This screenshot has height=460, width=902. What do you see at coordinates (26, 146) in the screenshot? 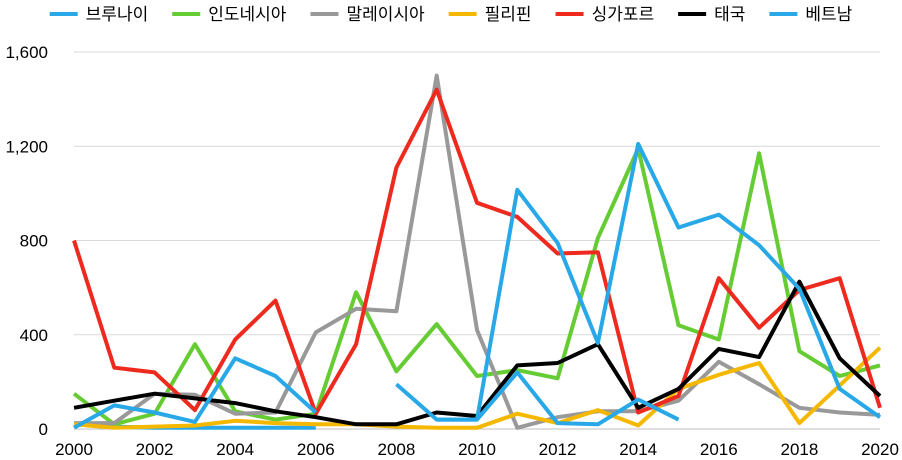
I see `y-tick-label: 1,200` at bounding box center [26, 146].